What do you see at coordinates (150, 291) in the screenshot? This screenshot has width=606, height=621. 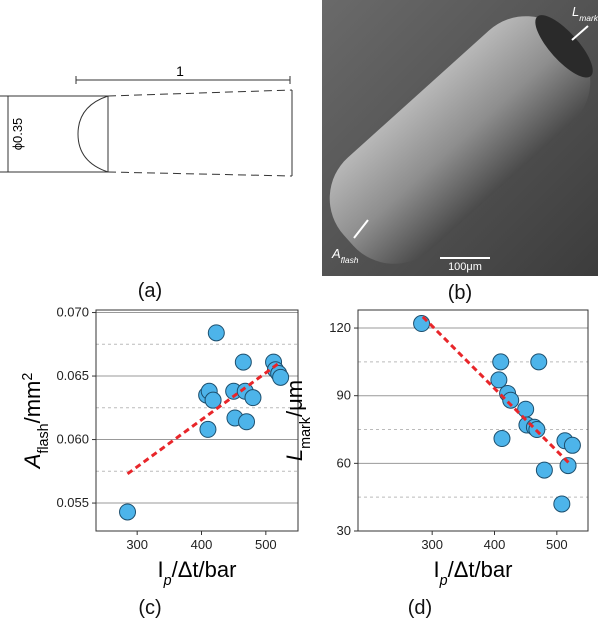 I see `caption: (a)` at bounding box center [150, 291].